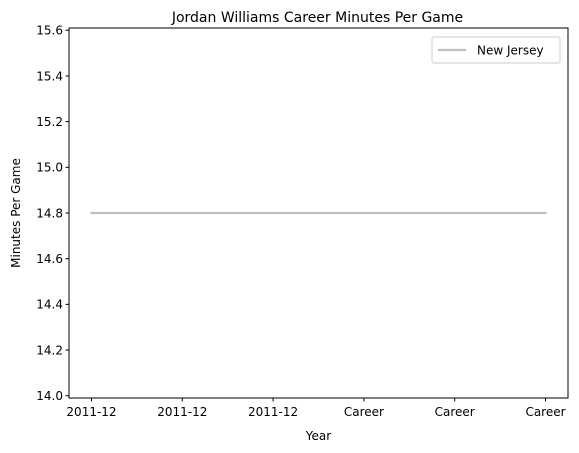 Image resolution: width=579 pixels, height=453 pixels. Describe the element at coordinates (49, 122) in the screenshot. I see `y-tick-label: 15.2` at that location.